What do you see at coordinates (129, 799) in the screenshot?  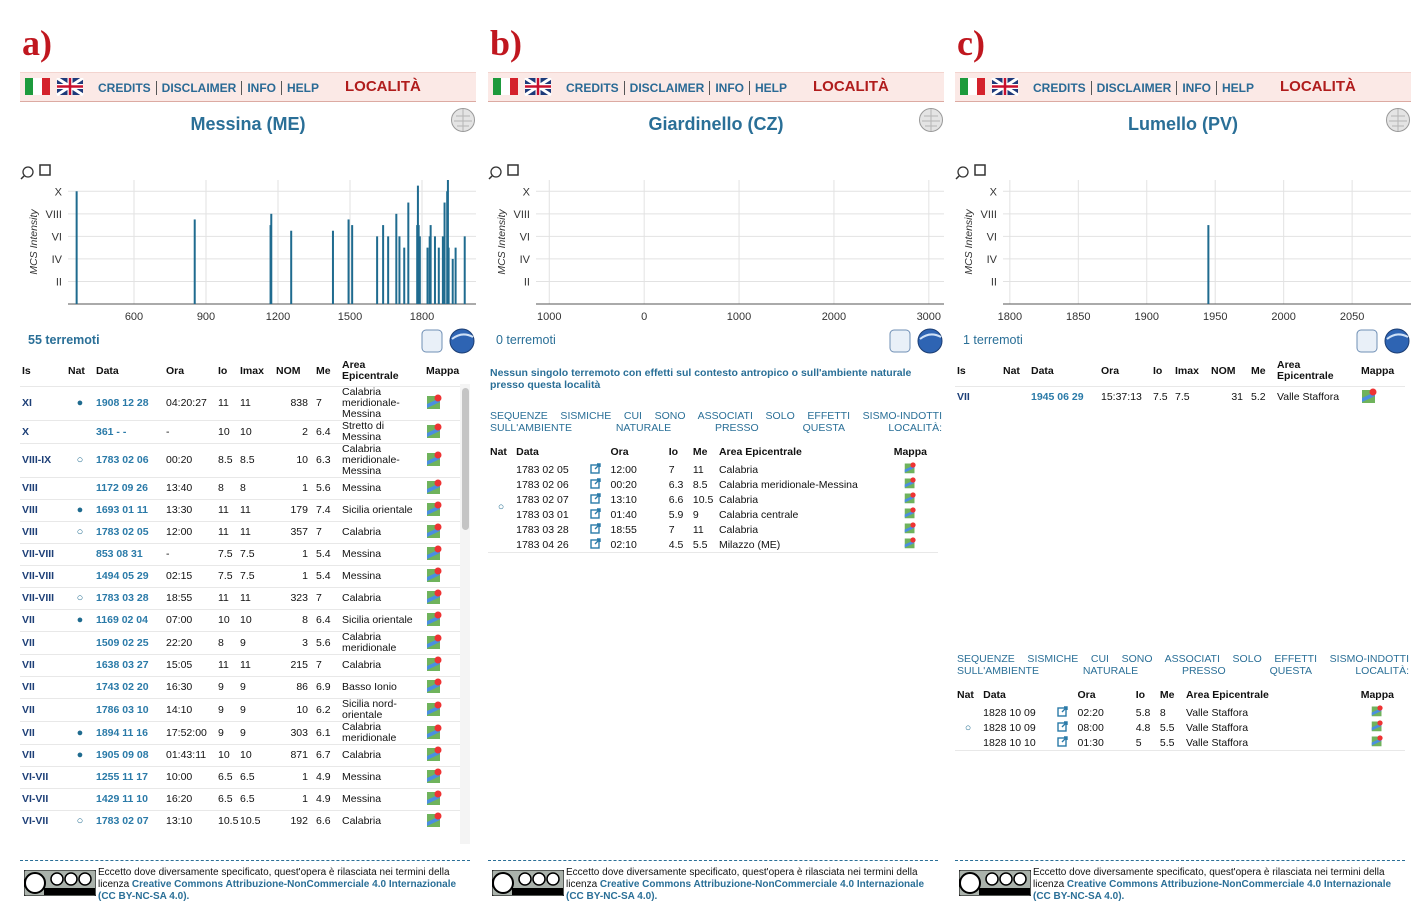 I see `table-cell: 1429 11 10` at bounding box center [129, 799].